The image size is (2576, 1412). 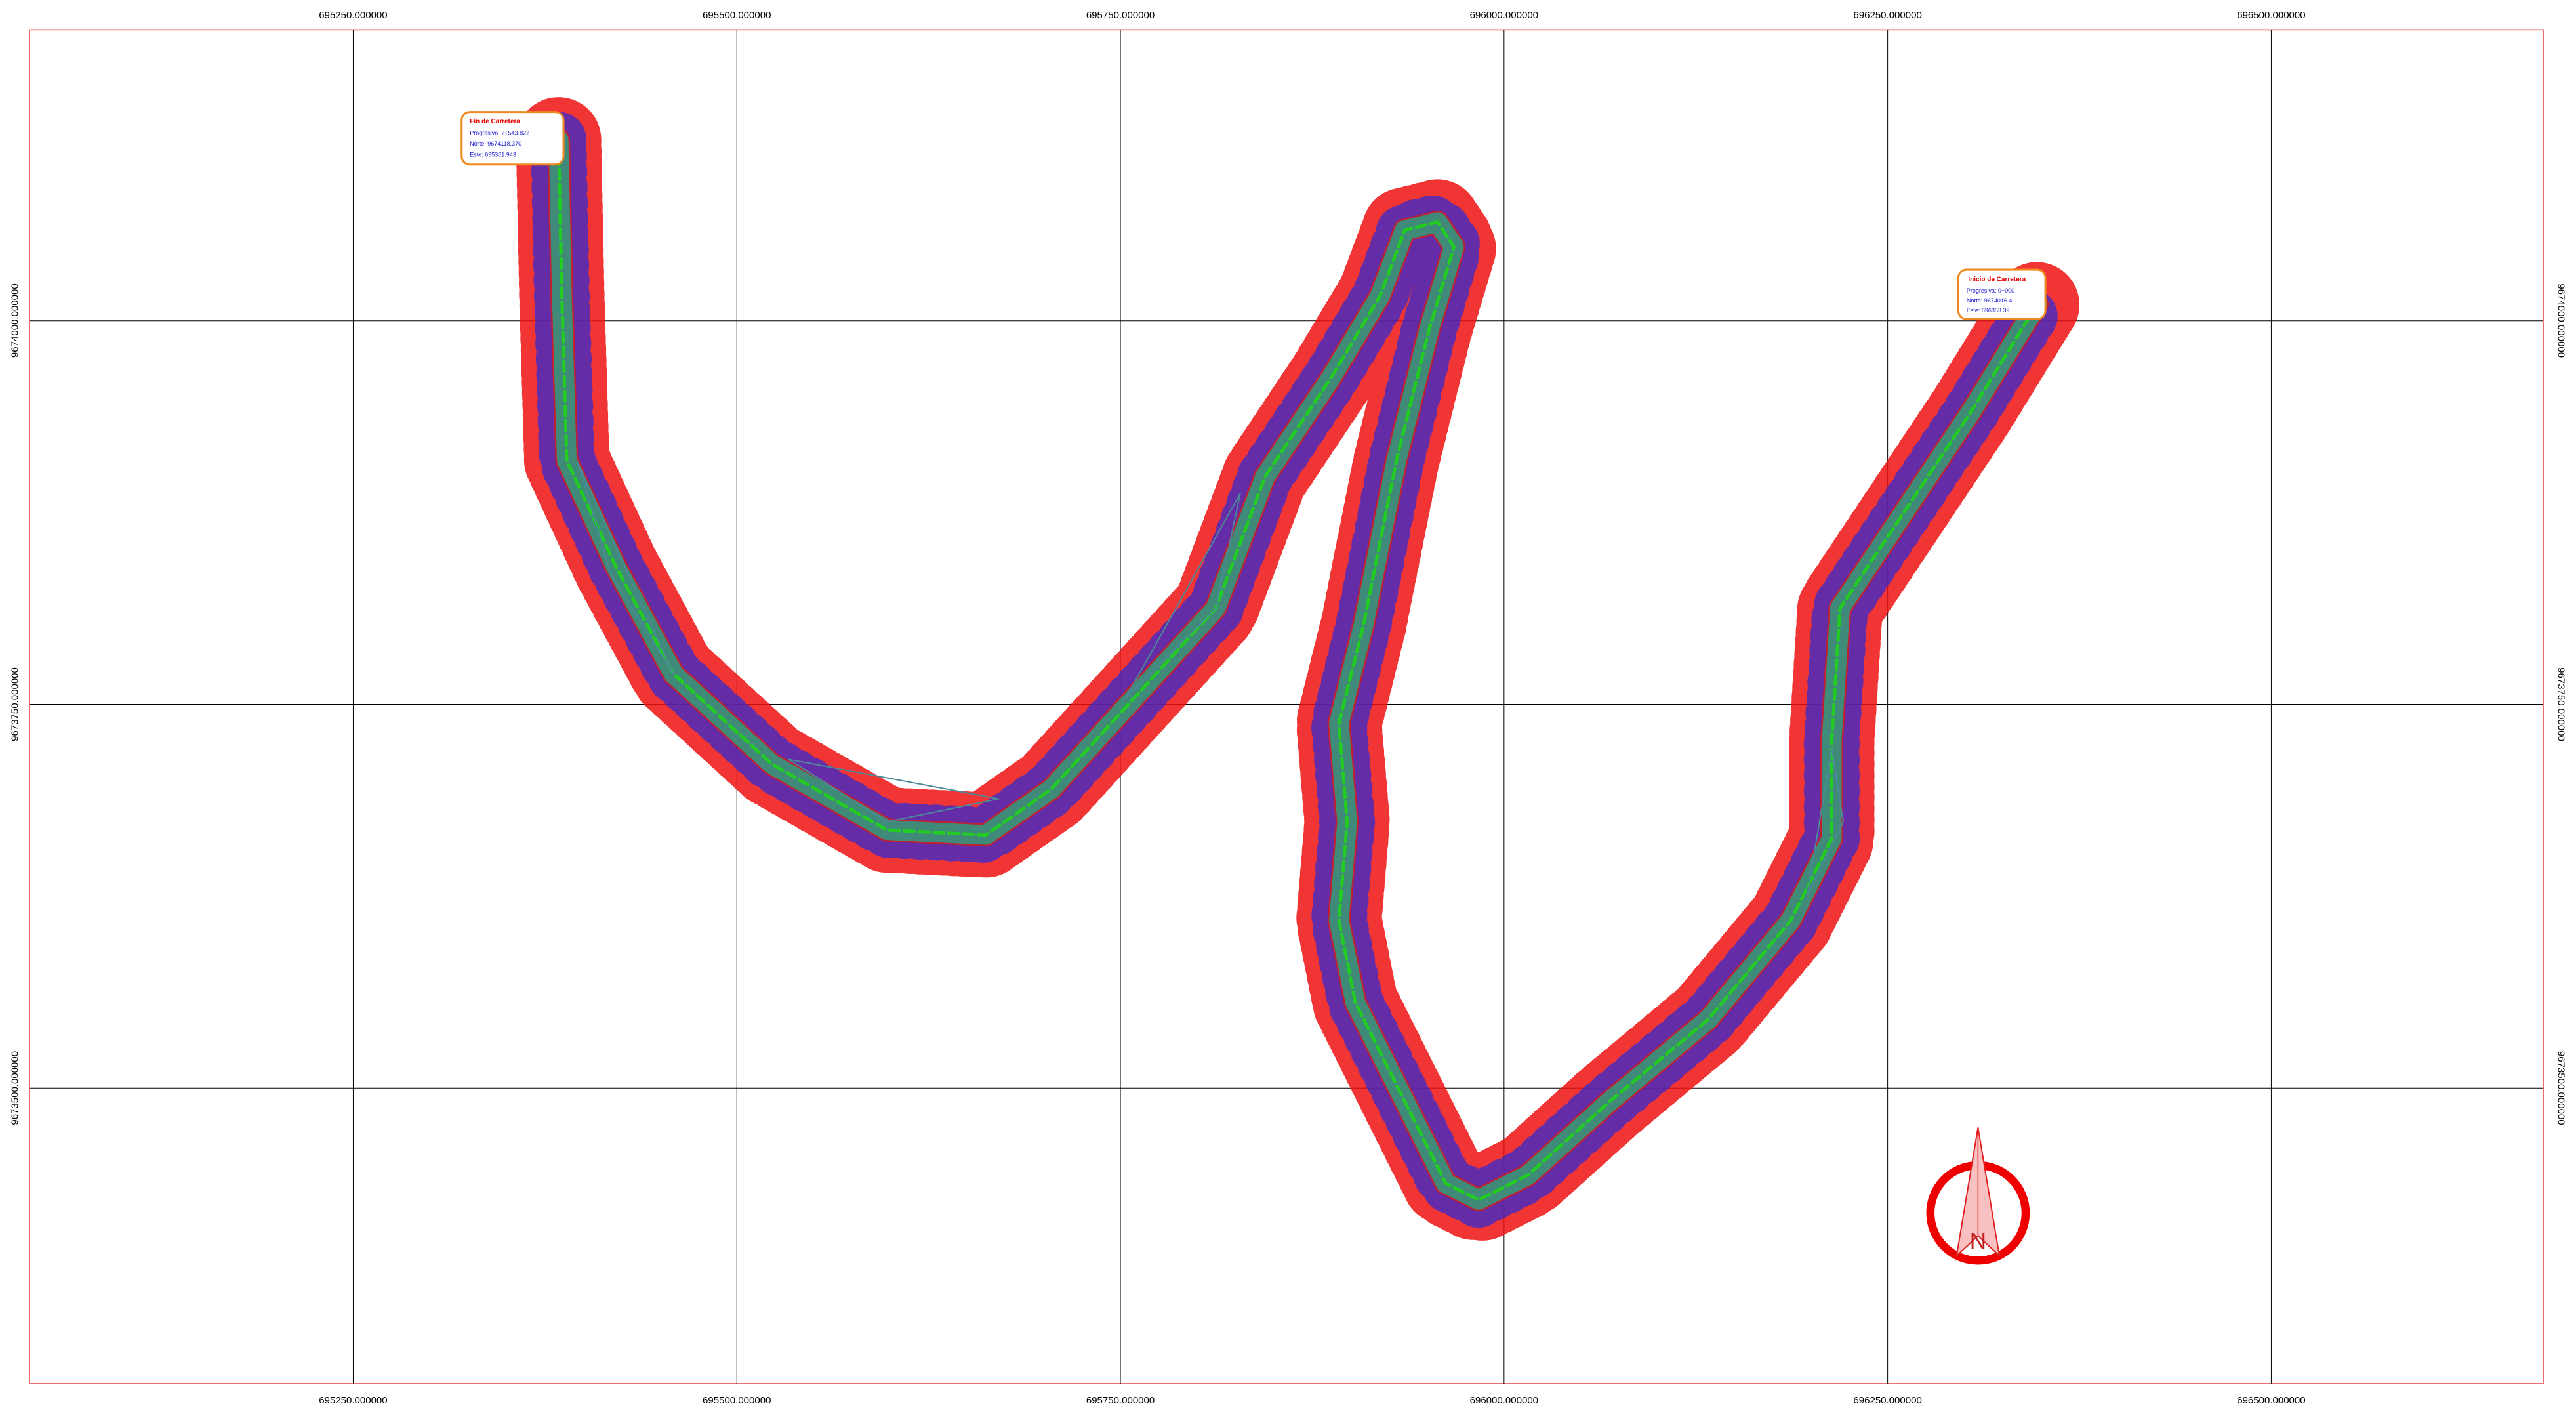 What do you see at coordinates (1997, 279) in the screenshot?
I see `box-title: Inicio de Carretera` at bounding box center [1997, 279].